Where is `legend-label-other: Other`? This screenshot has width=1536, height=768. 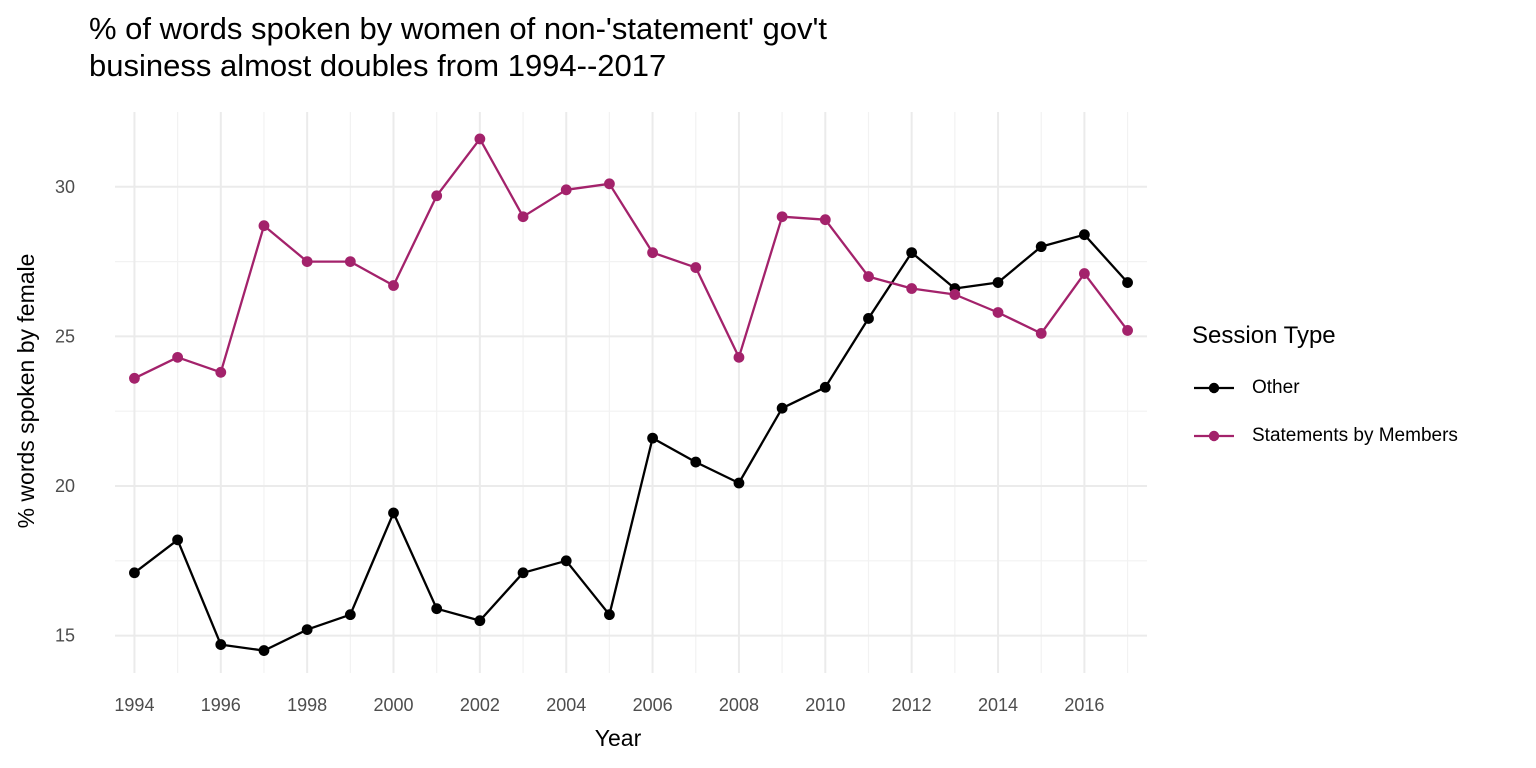
legend-label-other: Other is located at coordinates (1276, 387).